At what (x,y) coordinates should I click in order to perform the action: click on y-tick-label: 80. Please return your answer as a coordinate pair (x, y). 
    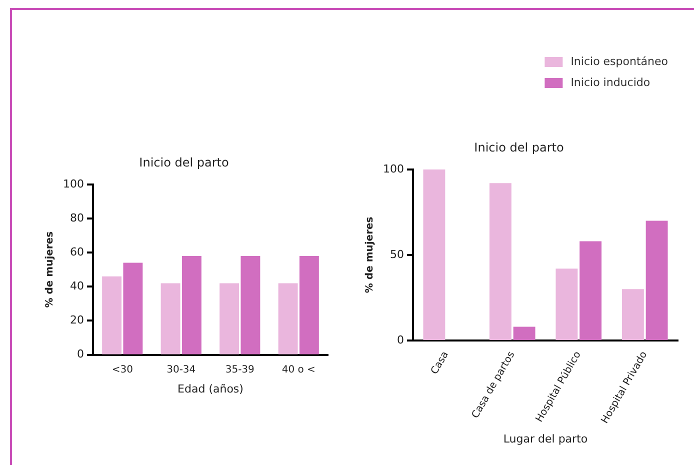
    Looking at the image, I should click on (77, 217).